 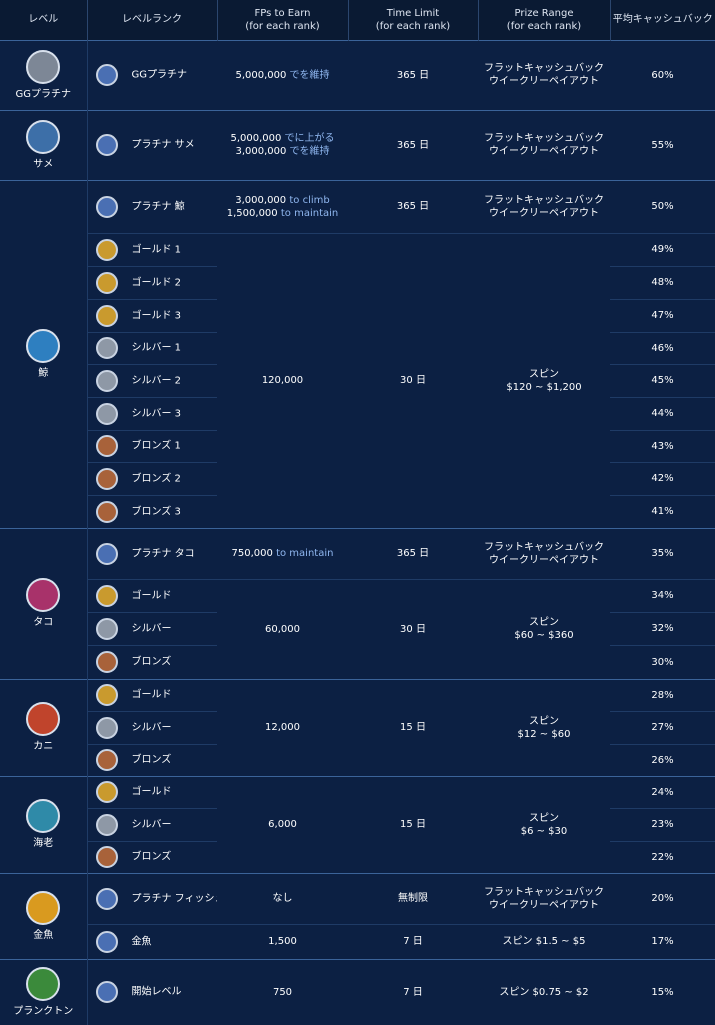 I want to click on fps-amount: 1,500, so click(x=282, y=941).